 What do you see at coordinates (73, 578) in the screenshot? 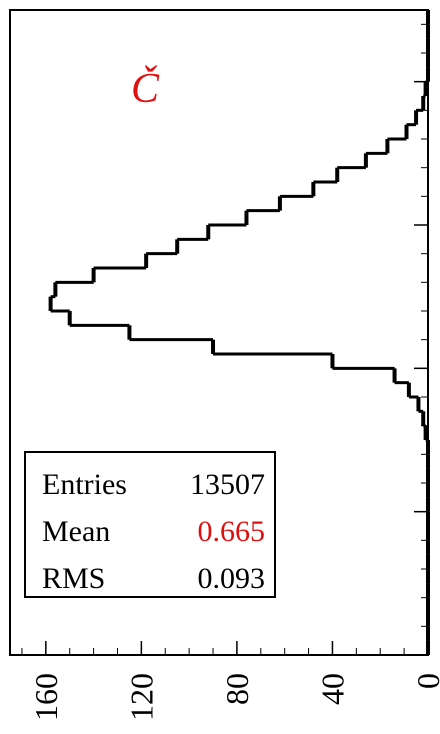
I see `stat-label: RMS` at bounding box center [73, 578].